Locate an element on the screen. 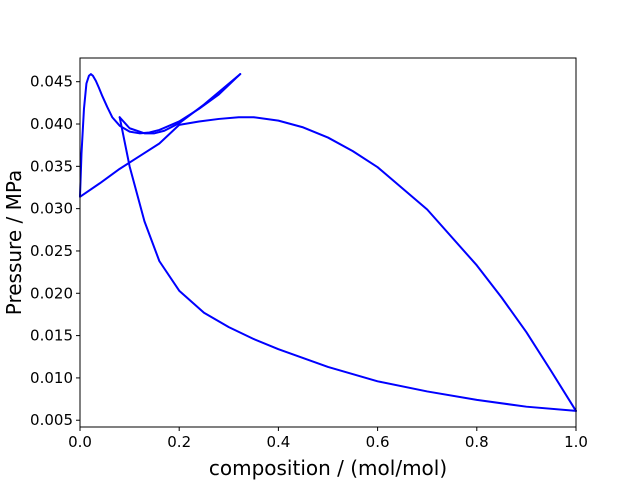 The image size is (640, 480). x-axis-ticks: 0.0 0.2 0.4 0.6 0.8 1.0 is located at coordinates (328, 439).